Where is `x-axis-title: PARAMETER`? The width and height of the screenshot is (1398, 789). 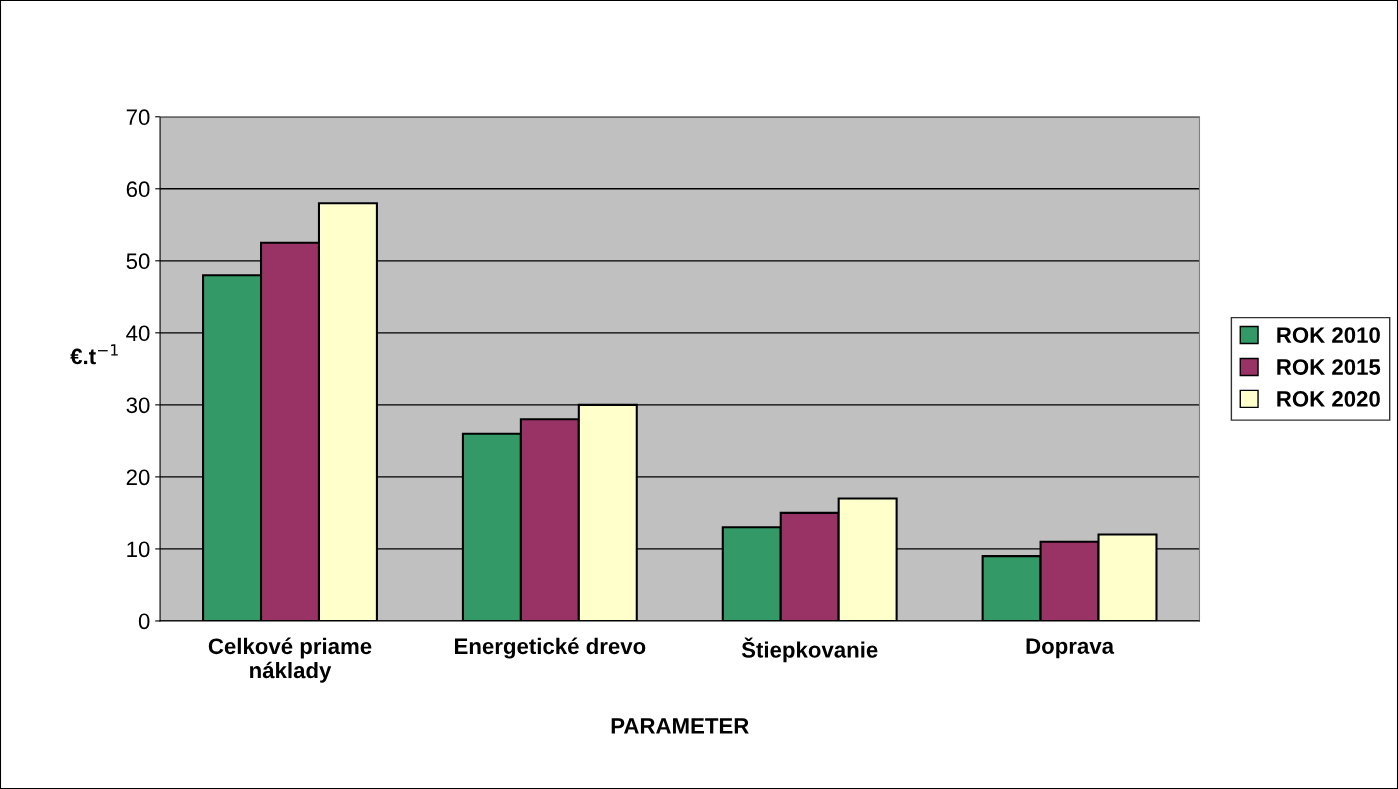
x-axis-title: PARAMETER is located at coordinates (680, 726).